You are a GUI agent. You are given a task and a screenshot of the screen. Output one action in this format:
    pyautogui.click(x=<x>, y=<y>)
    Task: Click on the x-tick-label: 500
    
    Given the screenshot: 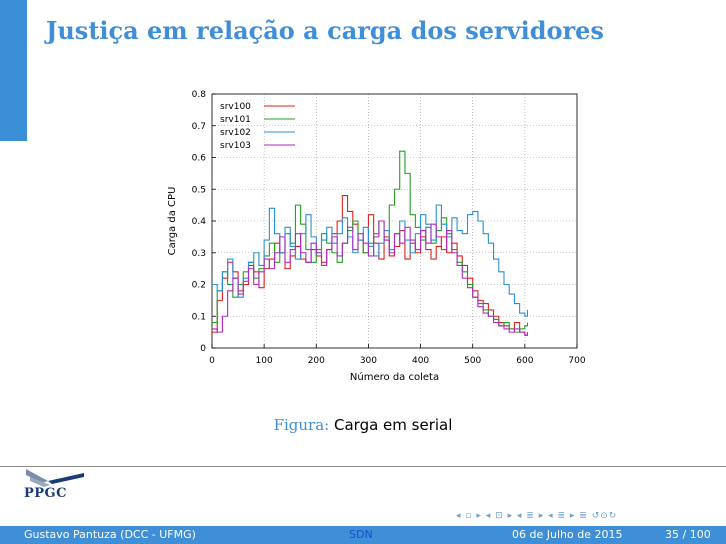 What is the action you would take?
    pyautogui.click(x=472, y=361)
    